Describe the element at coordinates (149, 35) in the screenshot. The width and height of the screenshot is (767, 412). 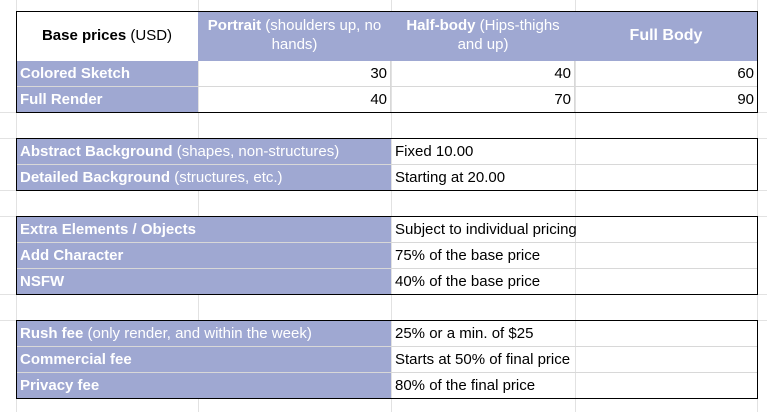
I see `header-base-prices-unit: (USD)` at that location.